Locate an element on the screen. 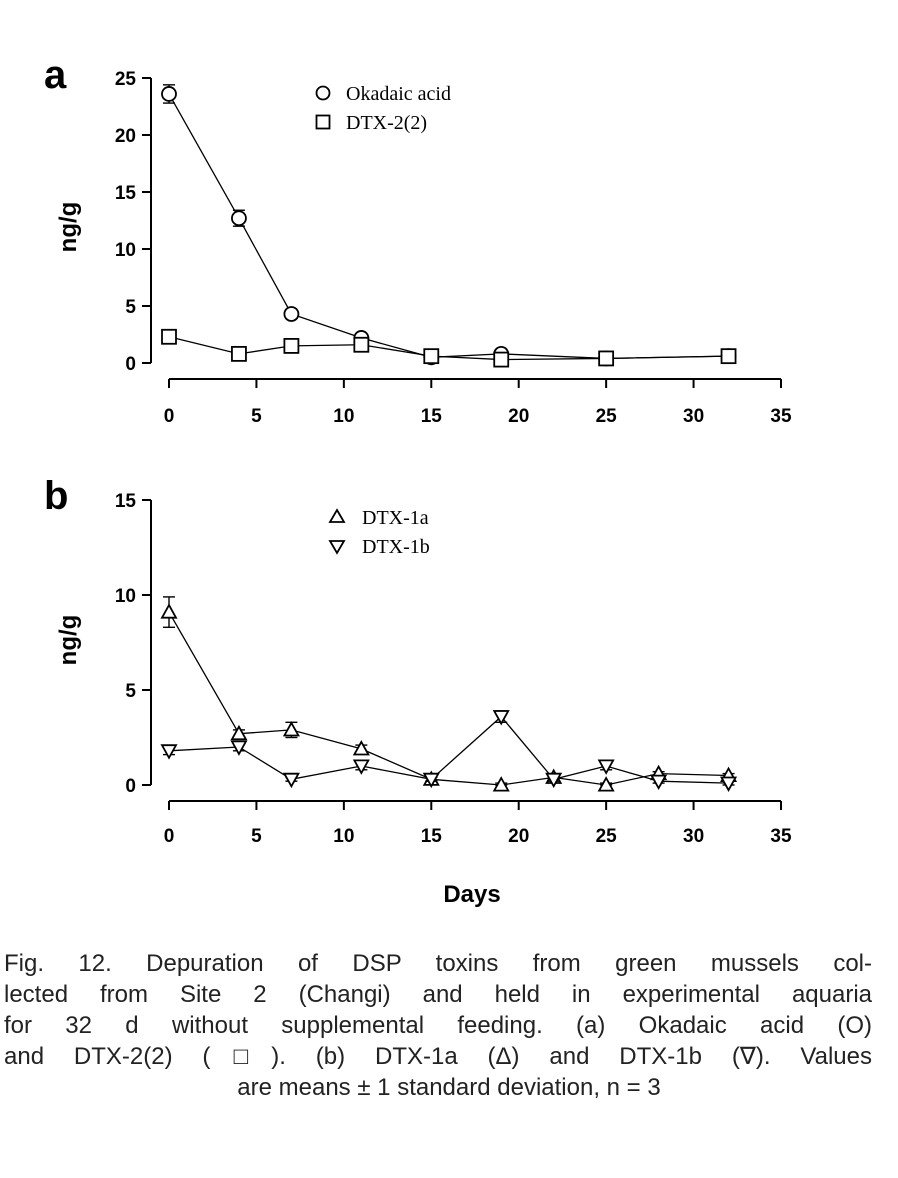 This screenshot has width=898, height=1178. panel-b-y-axis-title: ng/g is located at coordinates (68, 640).